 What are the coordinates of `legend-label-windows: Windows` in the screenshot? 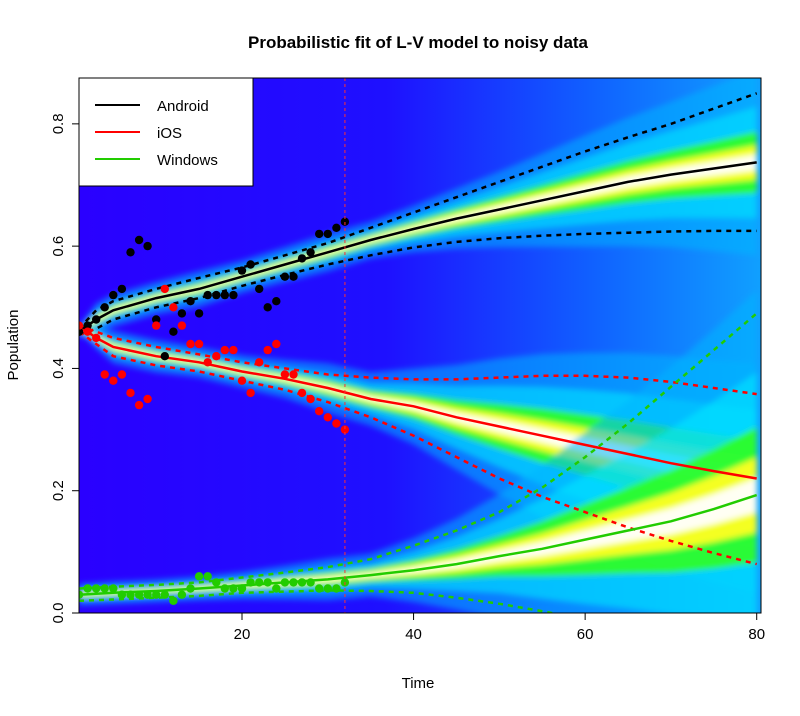 It's located at (187, 160).